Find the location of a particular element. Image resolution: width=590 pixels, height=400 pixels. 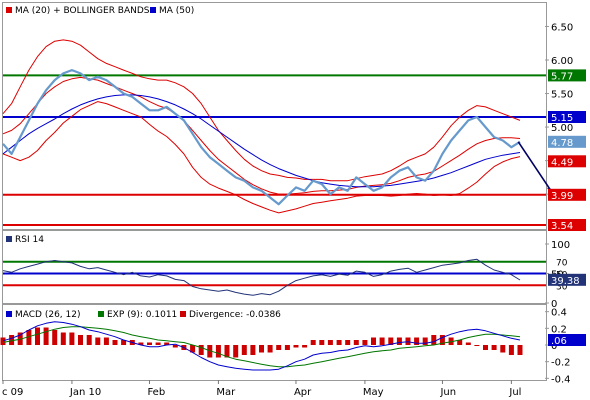

price-y-tick-label: 6.00 is located at coordinates (562, 61).